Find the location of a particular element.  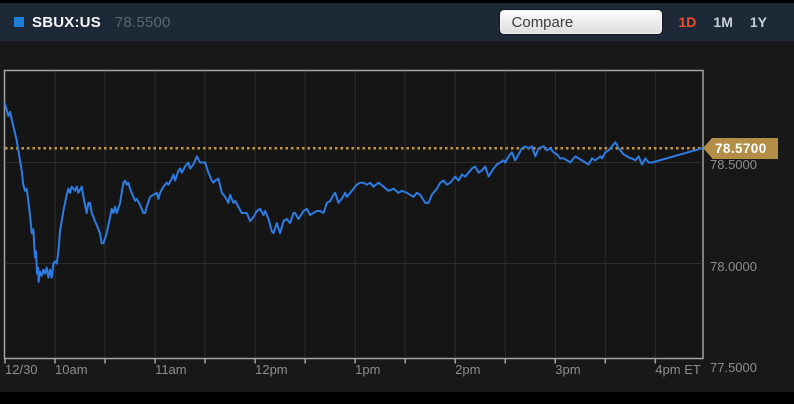

range-tabs: 1D 1M 1Y is located at coordinates (723, 22).